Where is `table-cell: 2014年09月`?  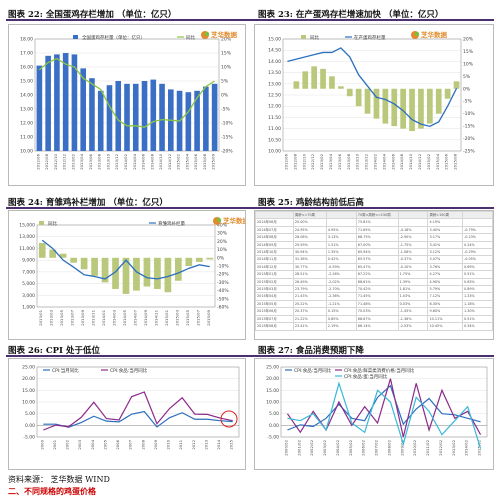
table-cell: 2014年09月 is located at coordinates (274, 245).